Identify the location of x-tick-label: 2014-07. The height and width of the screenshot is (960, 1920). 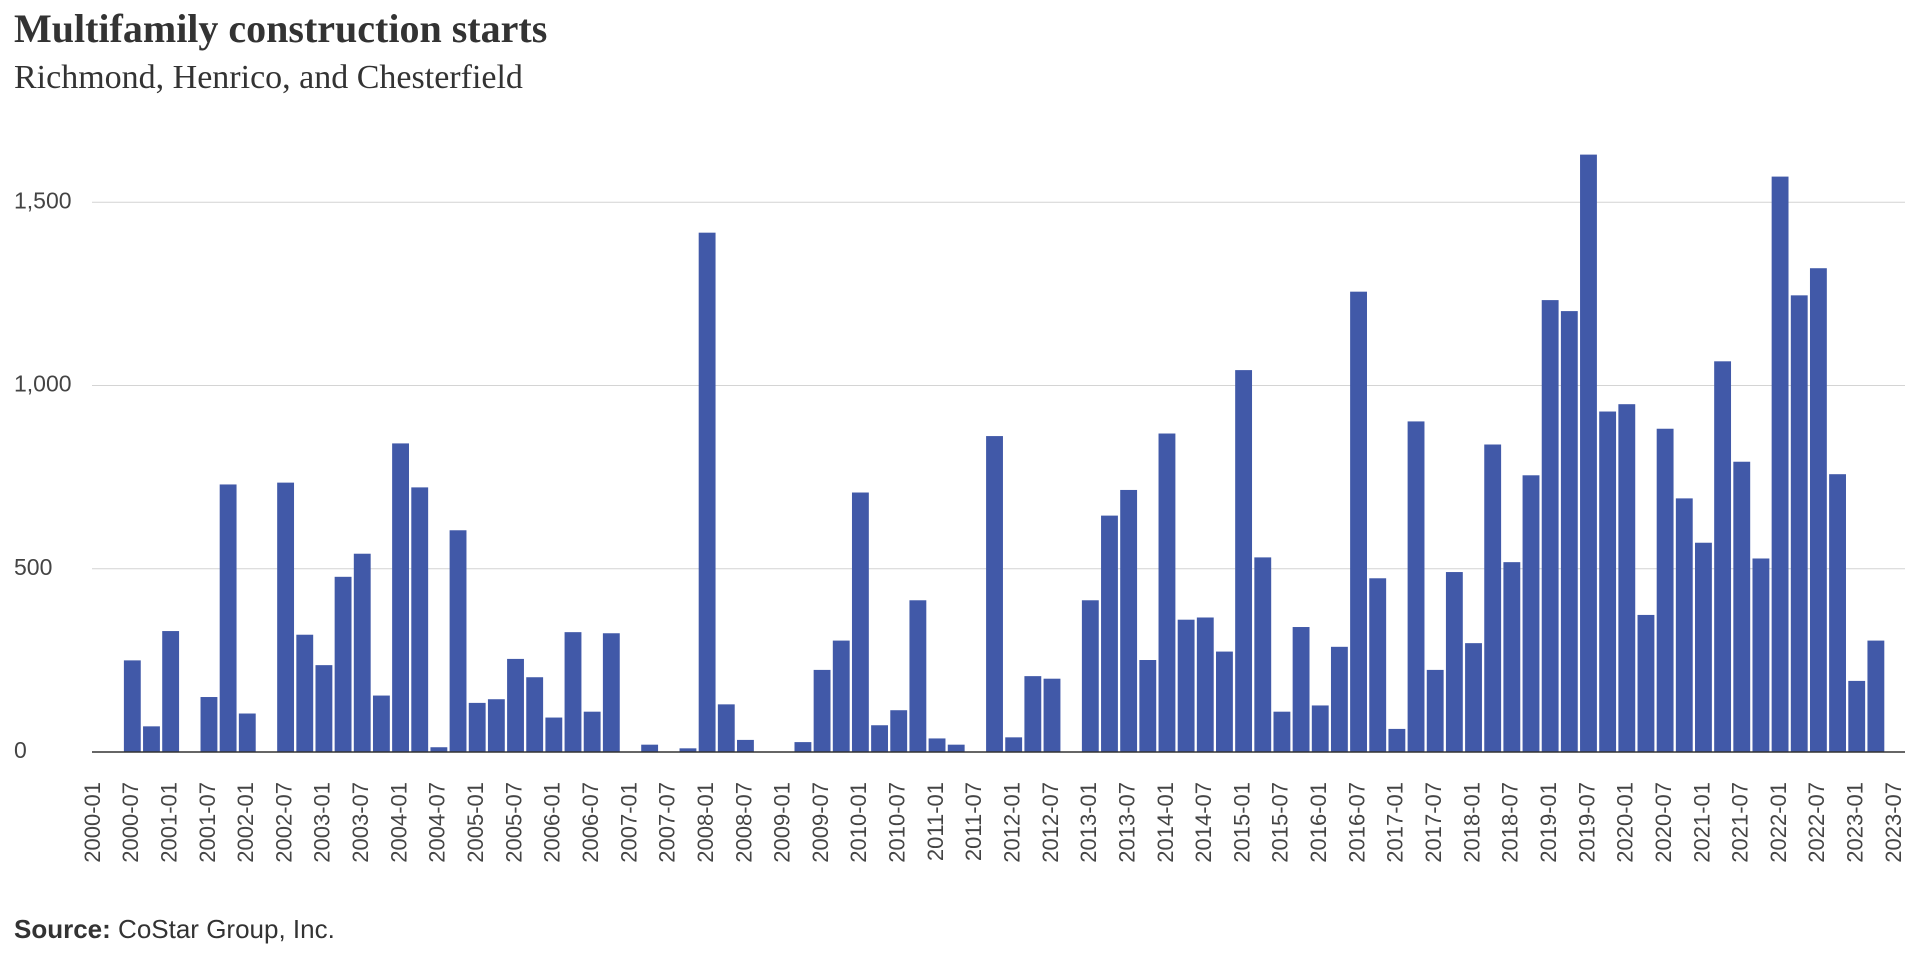
(1203, 822).